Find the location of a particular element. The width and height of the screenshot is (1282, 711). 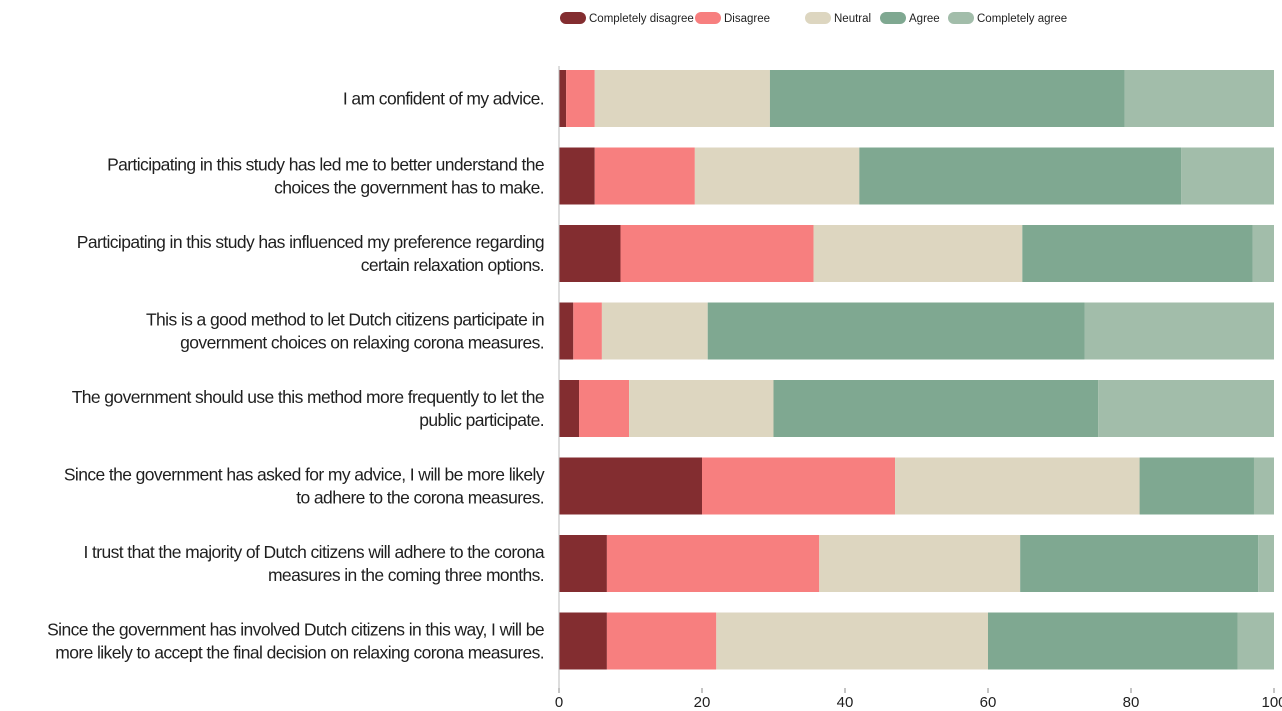

legend-item: Neutral is located at coordinates (838, 18).